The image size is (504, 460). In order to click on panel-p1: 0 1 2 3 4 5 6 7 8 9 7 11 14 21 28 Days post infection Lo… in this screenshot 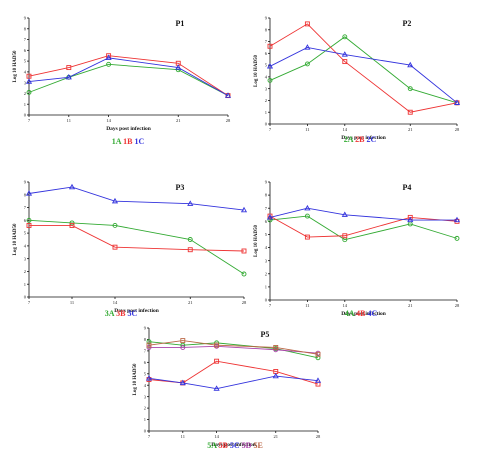, I will do `click(122, 81)`.